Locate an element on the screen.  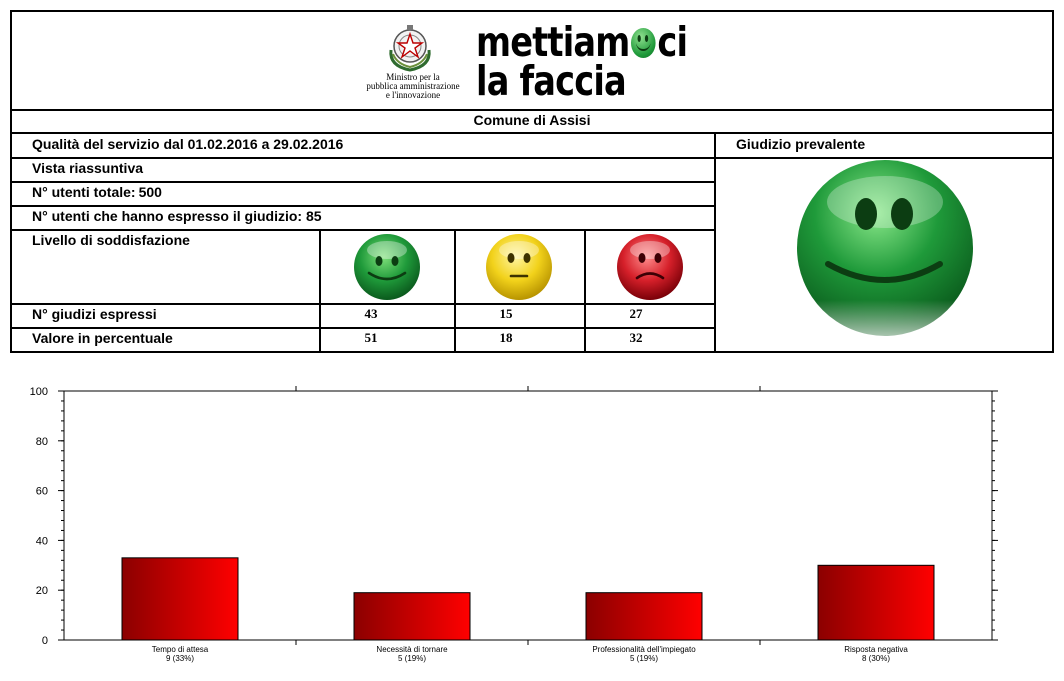
percent-value-label: Valore in percentuale is located at coordinates (102, 338).